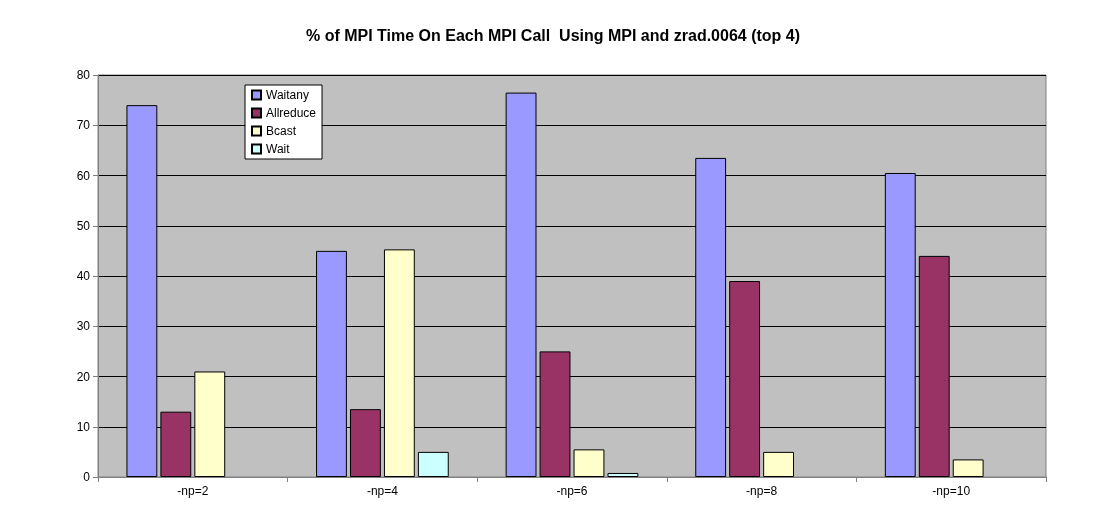  What do you see at coordinates (287, 95) in the screenshot?
I see `legend-label: Waitany` at bounding box center [287, 95].